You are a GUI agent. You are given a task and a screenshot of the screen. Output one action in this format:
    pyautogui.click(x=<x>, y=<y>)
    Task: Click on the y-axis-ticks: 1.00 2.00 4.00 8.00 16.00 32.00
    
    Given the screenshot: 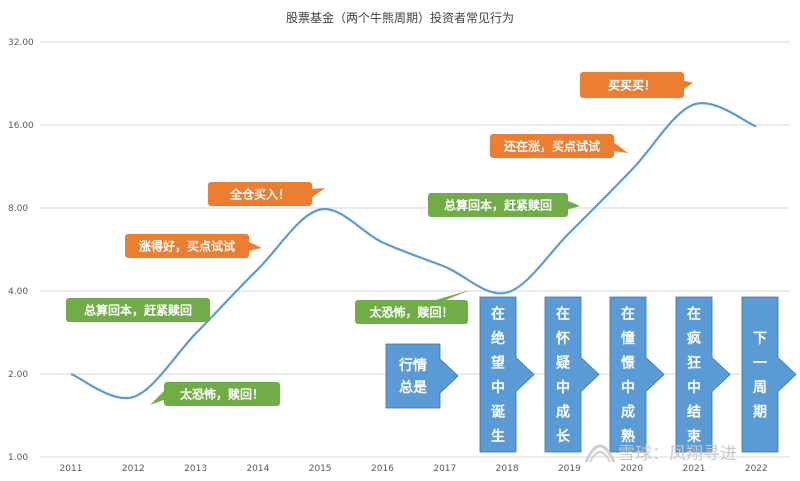 What is the action you would take?
    pyautogui.click(x=21, y=250)
    